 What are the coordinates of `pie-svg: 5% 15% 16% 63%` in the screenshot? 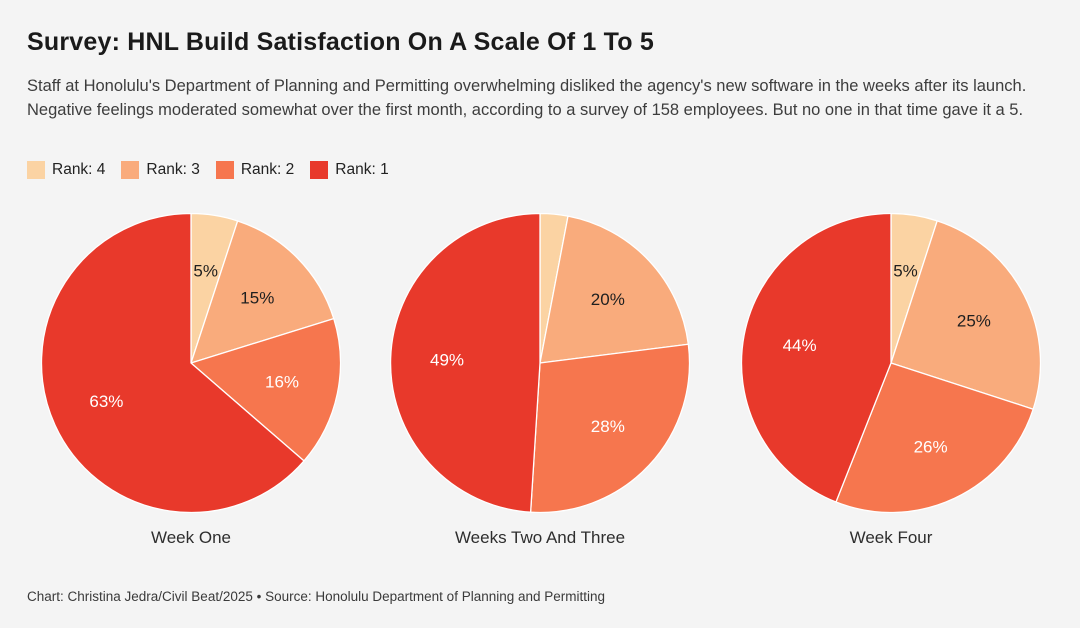 It's located at (191, 363).